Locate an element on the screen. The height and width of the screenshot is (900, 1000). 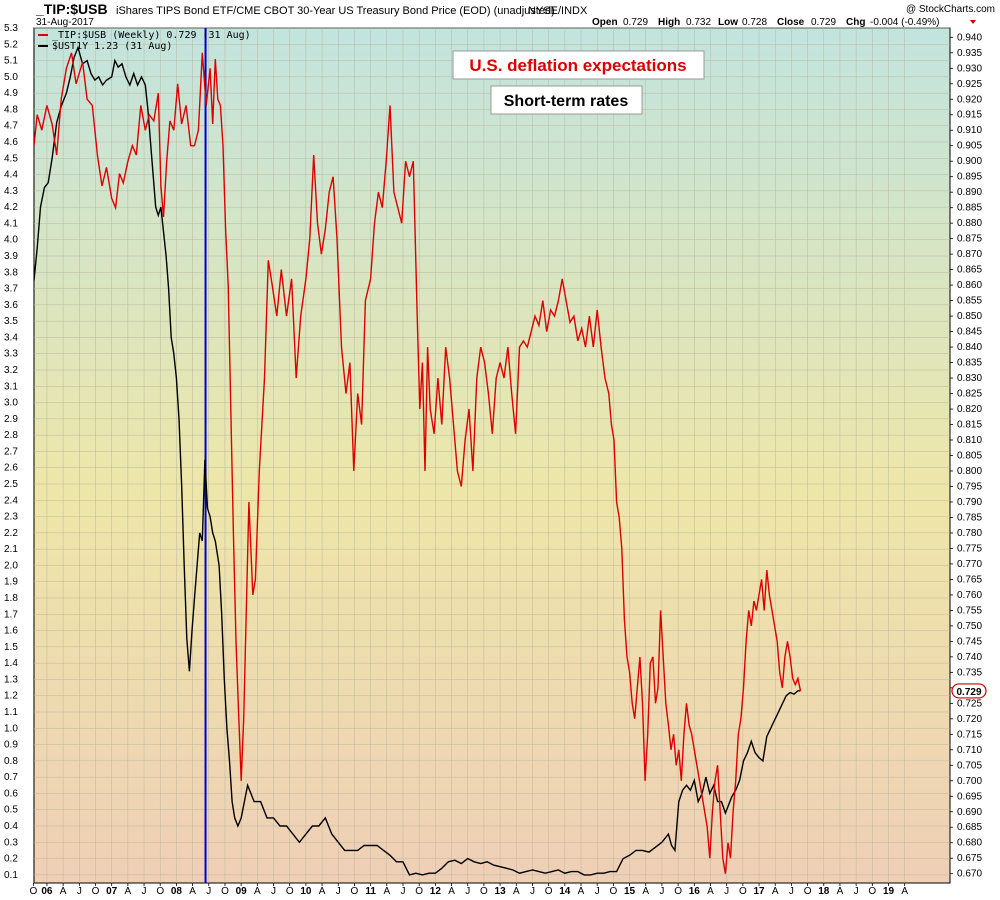
left-tick-label: 3.4 is located at coordinates (11, 337).